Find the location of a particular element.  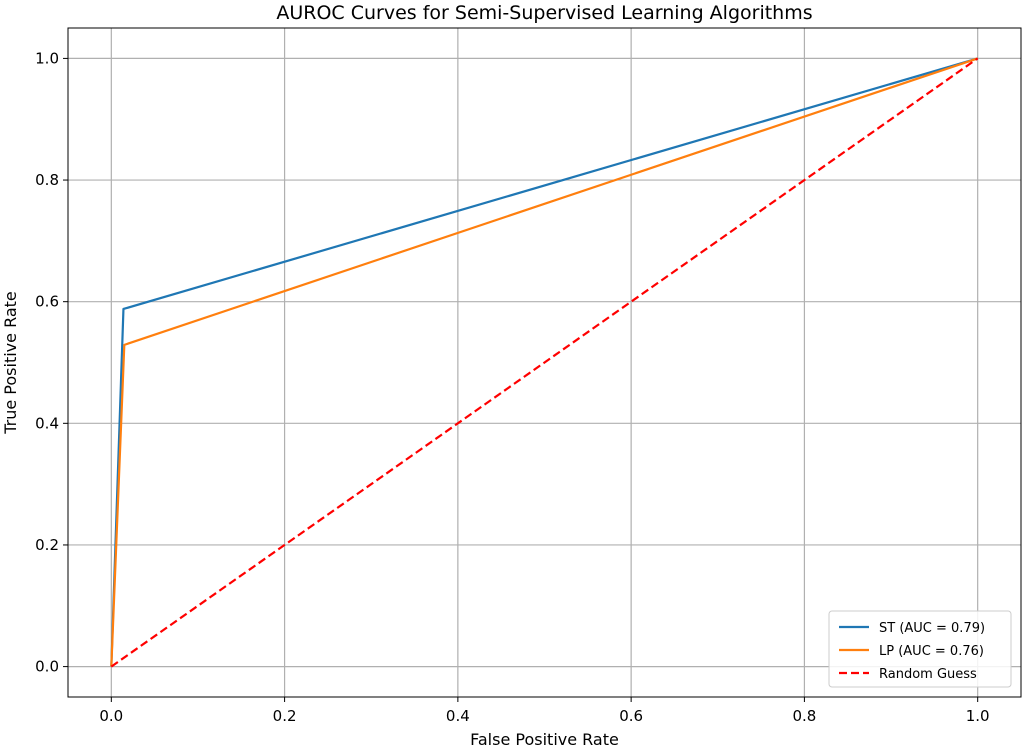

legend-label-2: Random Guess is located at coordinates (928, 674).